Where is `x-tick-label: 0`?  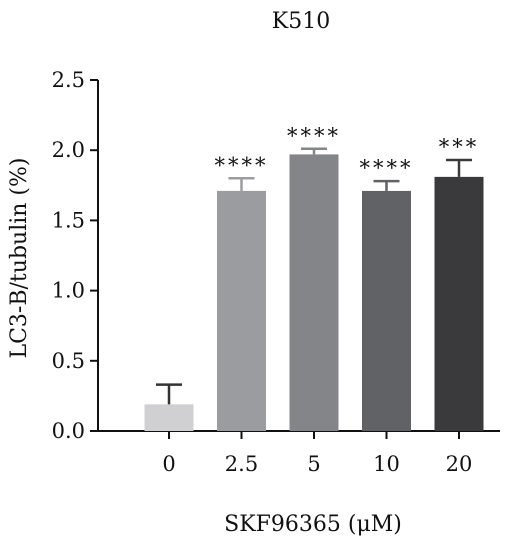
x-tick-label: 0 is located at coordinates (168, 464).